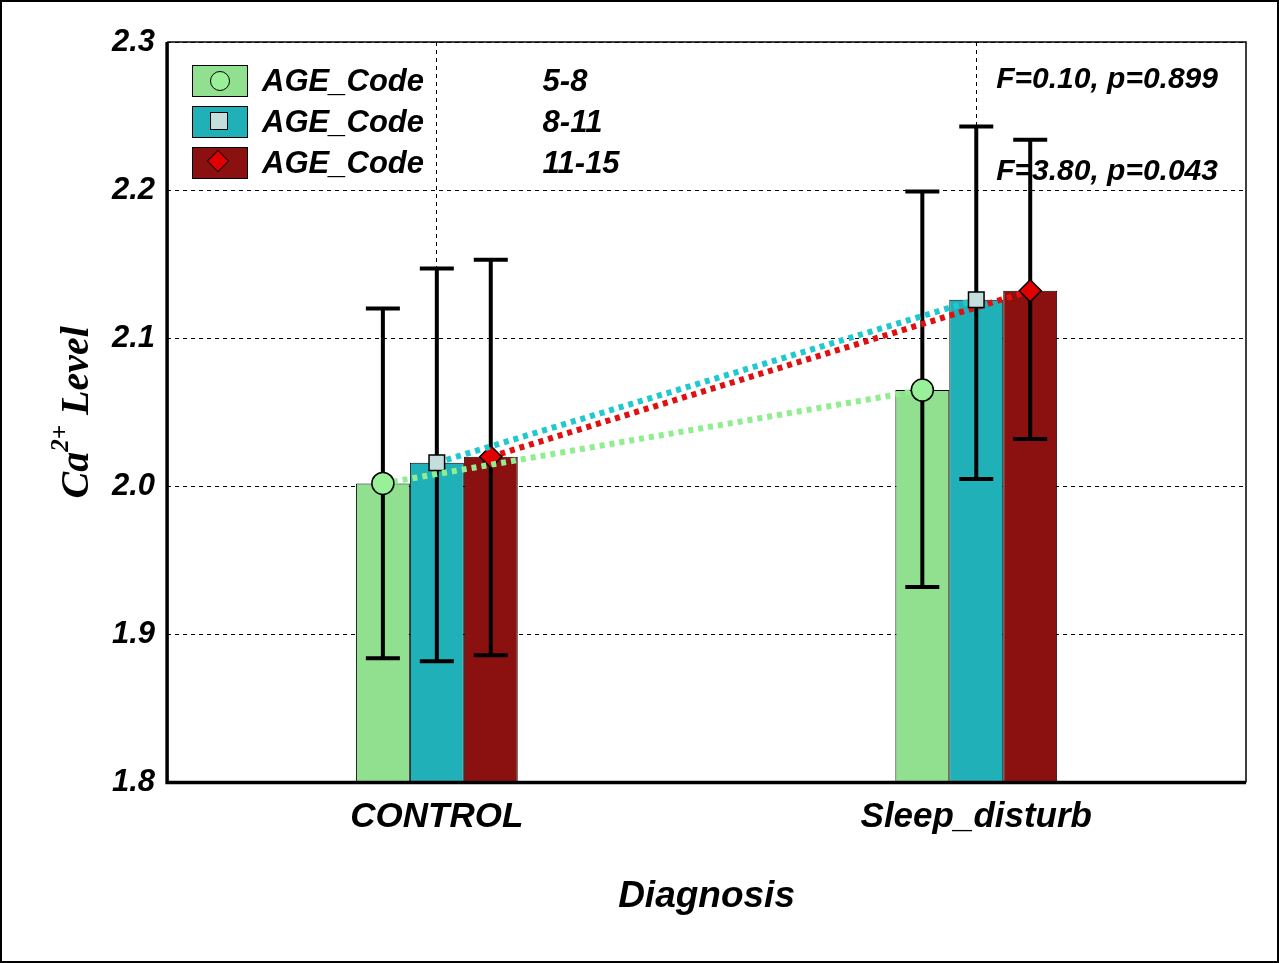 Image resolution: width=1279 pixels, height=963 pixels. I want to click on legend-label: AGE_Code 8-11, so click(432, 122).